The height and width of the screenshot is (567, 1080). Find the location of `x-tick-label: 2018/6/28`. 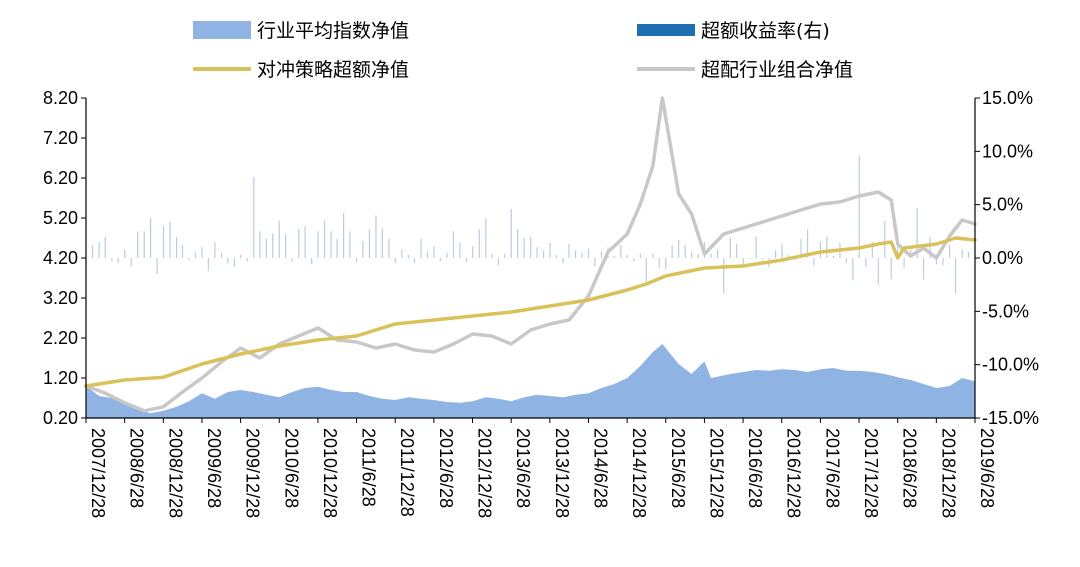

x-tick-label: 2018/6/28 is located at coordinates (910, 468).